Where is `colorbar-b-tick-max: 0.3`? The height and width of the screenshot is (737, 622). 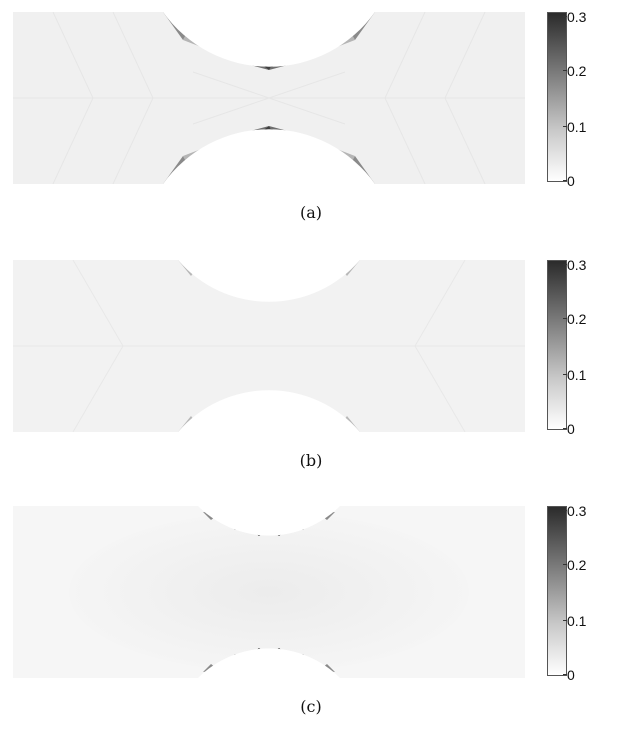 colorbar-b-tick-max: 0.3 is located at coordinates (577, 265).